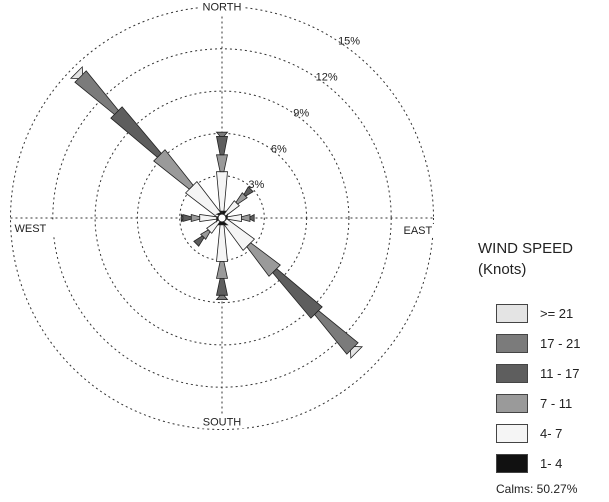 Image resolution: width=609 pixels, height=502 pixels. I want to click on legend-label: 11 - 17, so click(560, 373).